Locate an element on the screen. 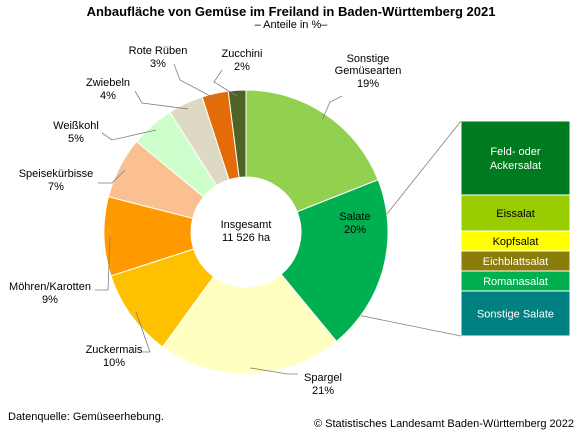  breakdown-feld-oder-ackersalat is located at coordinates (515, 158).